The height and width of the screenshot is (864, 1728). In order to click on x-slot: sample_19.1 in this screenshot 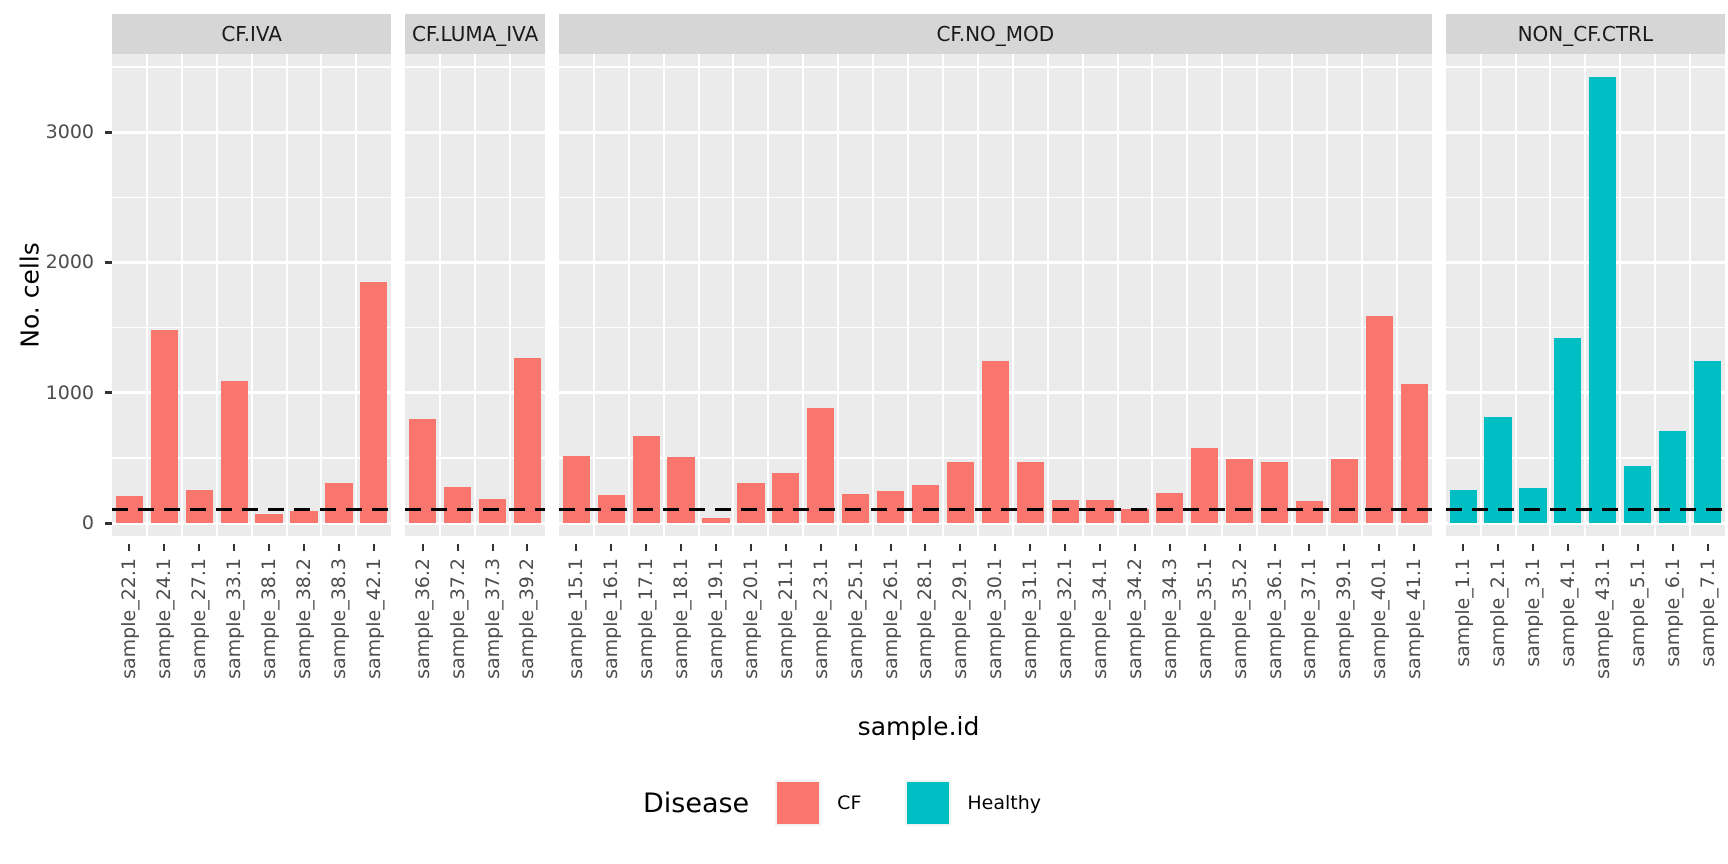, I will do `click(716, 620)`.